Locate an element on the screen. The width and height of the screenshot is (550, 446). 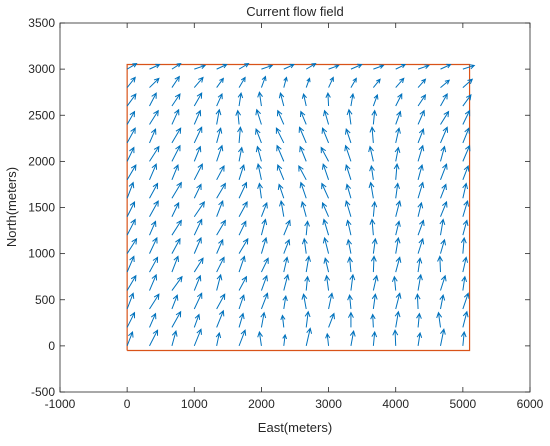
x-tick-label: 6000 is located at coordinates (530, 404).